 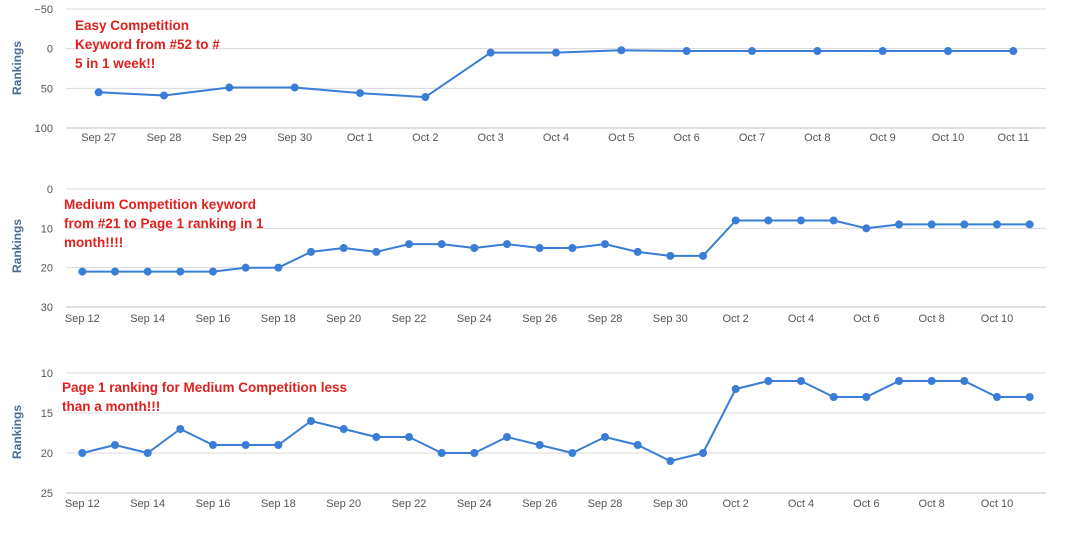 What do you see at coordinates (883, 138) in the screenshot?
I see `chart1-x-tick-label: Oct 9` at bounding box center [883, 138].